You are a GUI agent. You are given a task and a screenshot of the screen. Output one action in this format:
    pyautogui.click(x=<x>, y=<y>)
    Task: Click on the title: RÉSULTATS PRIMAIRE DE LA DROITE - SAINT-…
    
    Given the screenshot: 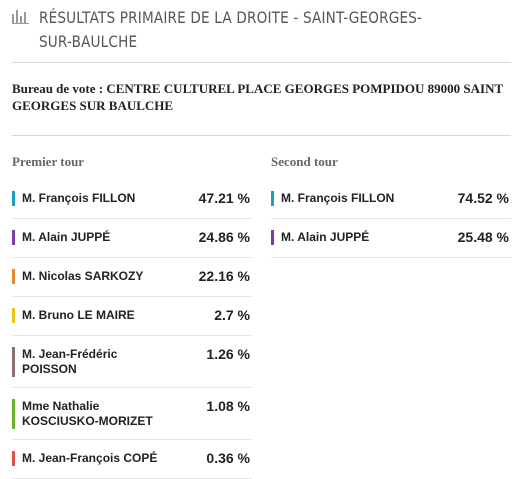 What is the action you would take?
    pyautogui.click(x=231, y=29)
    